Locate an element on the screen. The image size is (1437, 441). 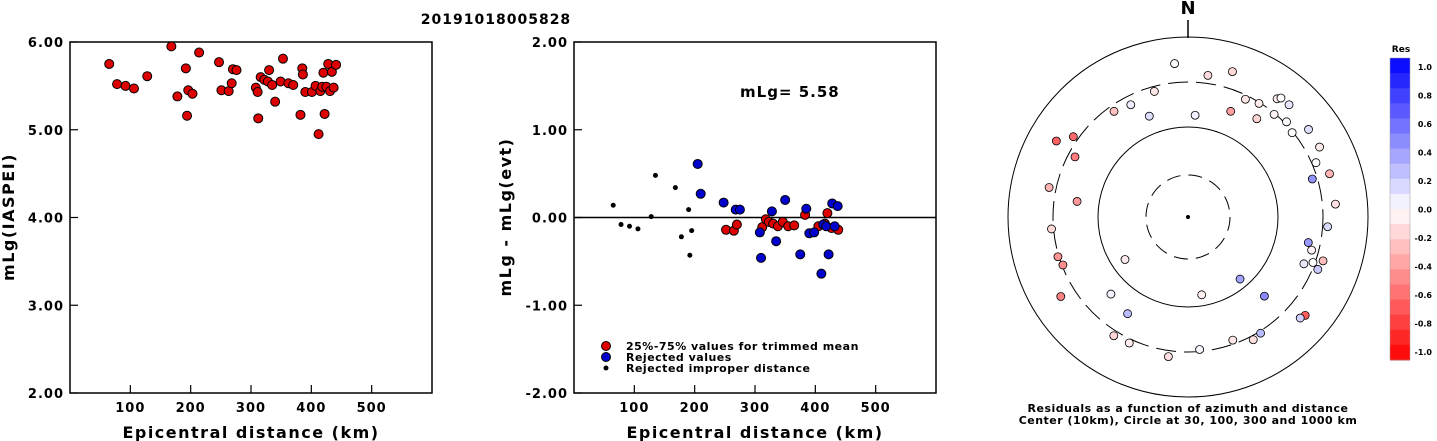
y-tick-label: 6.00 is located at coordinates (46, 43).